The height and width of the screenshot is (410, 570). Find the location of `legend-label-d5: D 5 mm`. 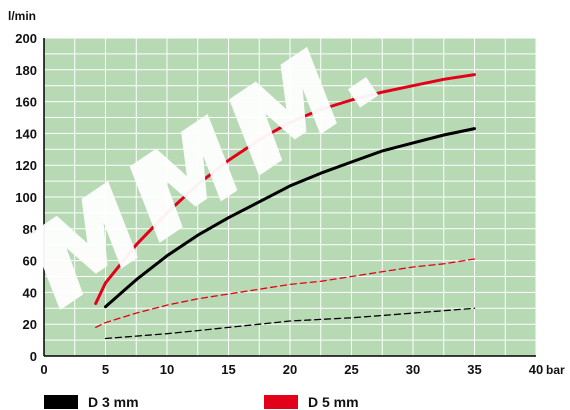

legend-label-d5: D 5 mm is located at coordinates (333, 402).